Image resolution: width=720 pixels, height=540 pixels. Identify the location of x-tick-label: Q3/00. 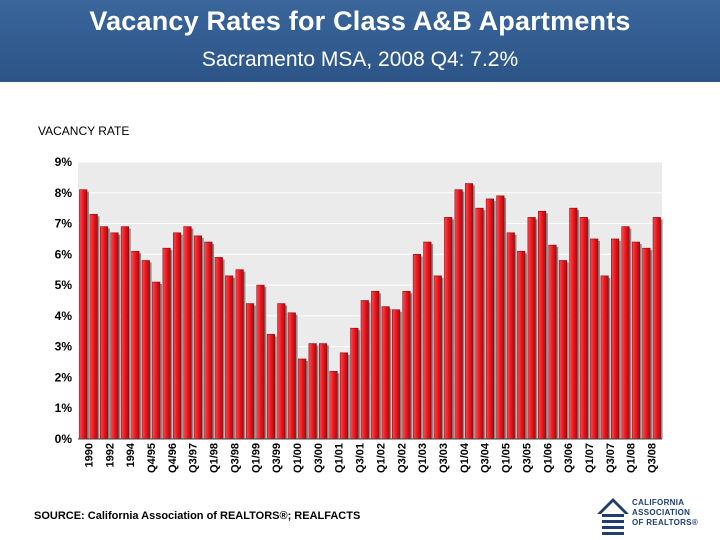
(319, 458).